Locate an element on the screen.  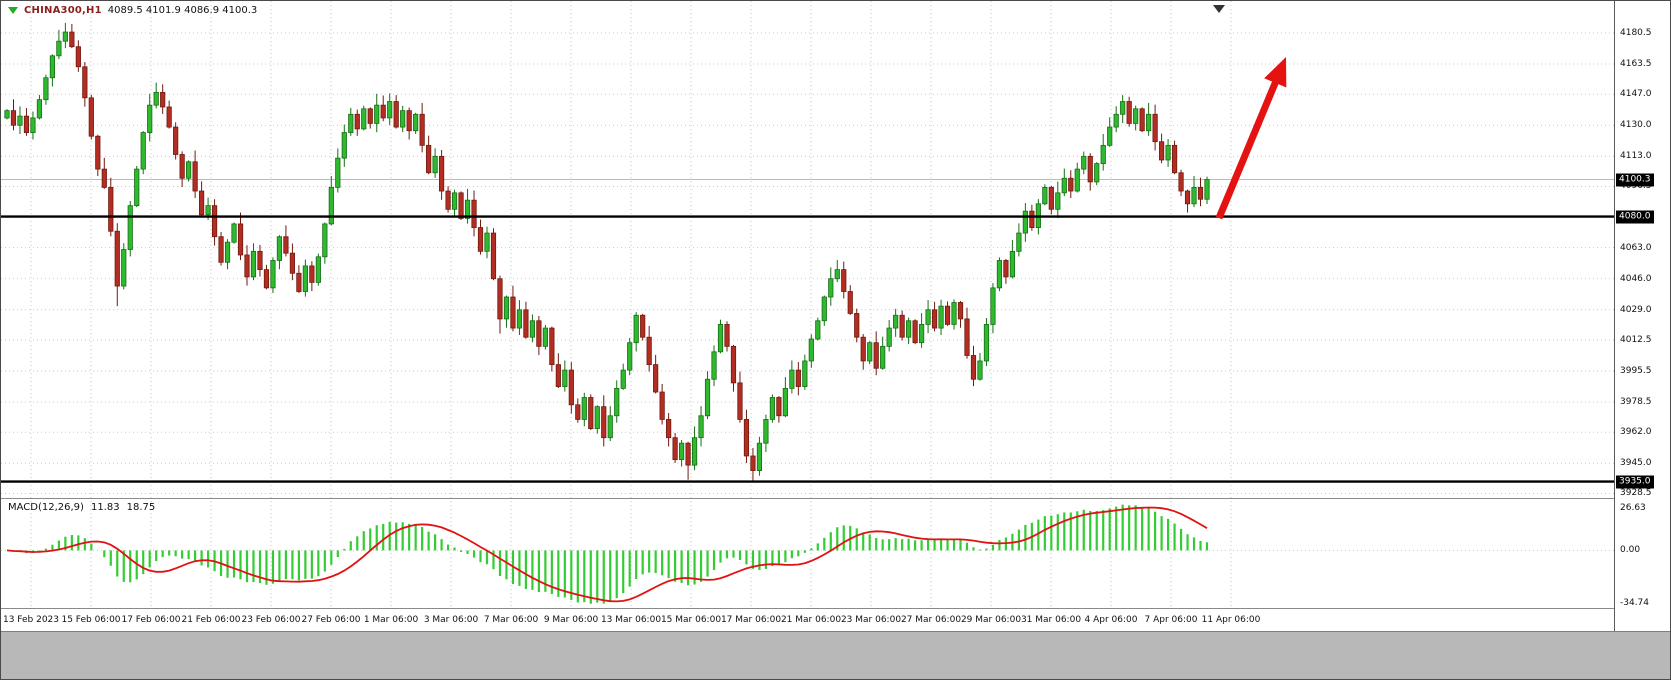
chart-legend: CHINA300,H1 4089.5 4101.9 4086.9 4100.3 is located at coordinates (132, 10).